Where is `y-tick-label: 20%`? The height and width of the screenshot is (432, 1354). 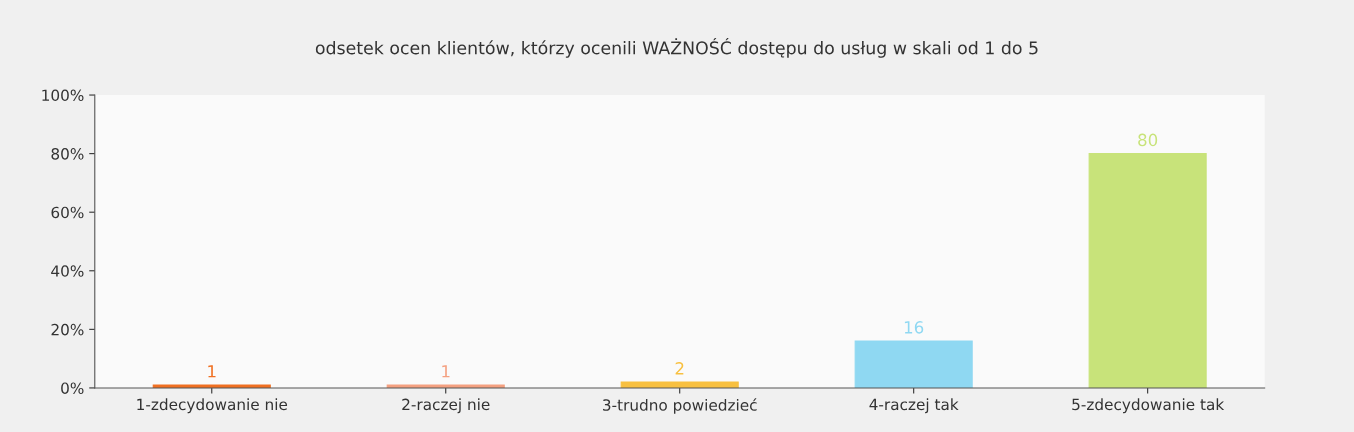 y-tick-label: 20% is located at coordinates (67, 329).